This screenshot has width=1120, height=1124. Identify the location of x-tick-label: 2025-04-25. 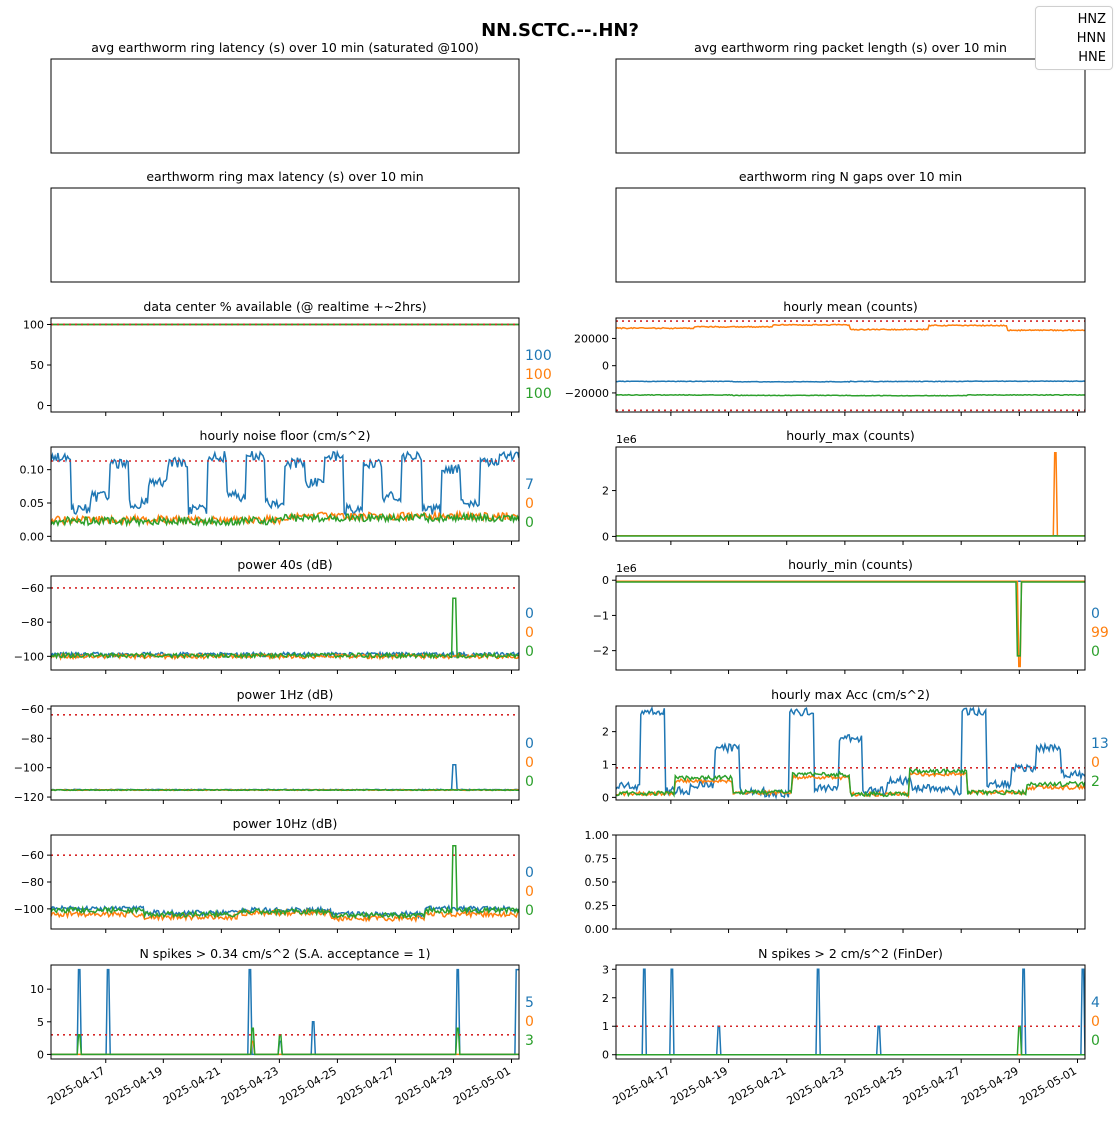
(308, 1085).